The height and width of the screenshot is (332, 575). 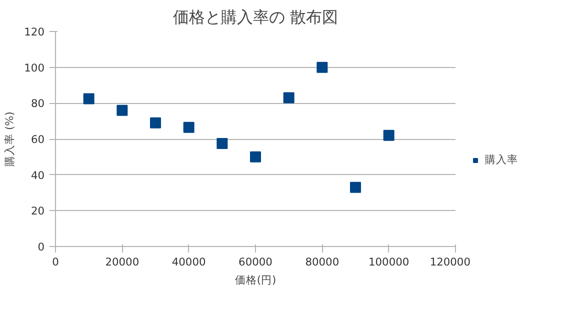 I want to click on x-tick-label: 0, so click(x=56, y=262).